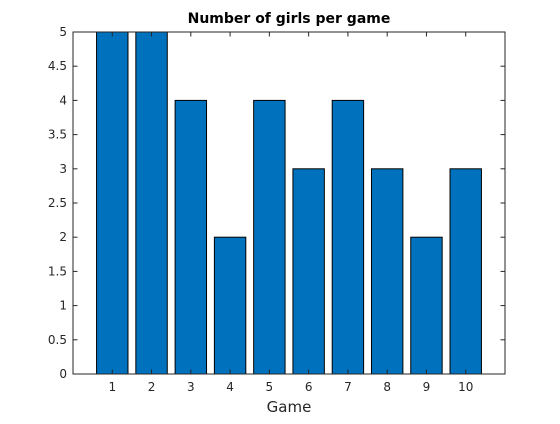  I want to click on y-tick-label: 2, so click(63, 237).